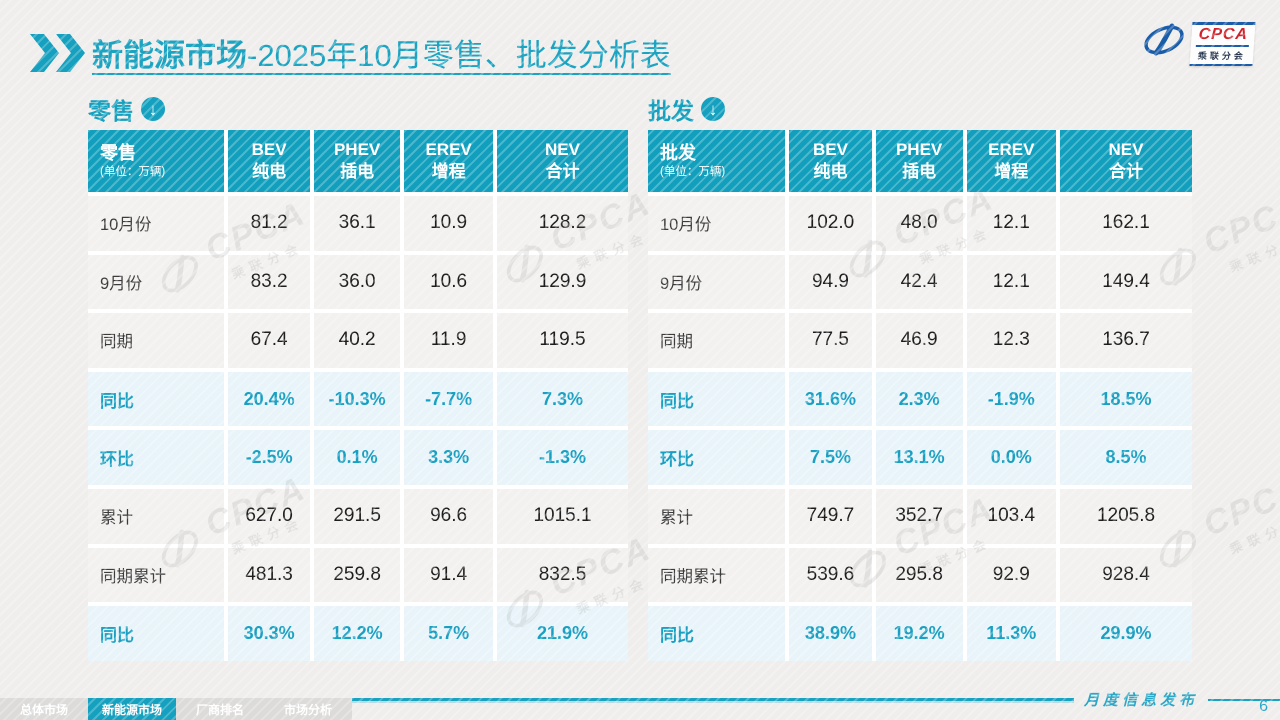  Describe the element at coordinates (448, 340) in the screenshot. I see `data-cell: 11.9` at that location.